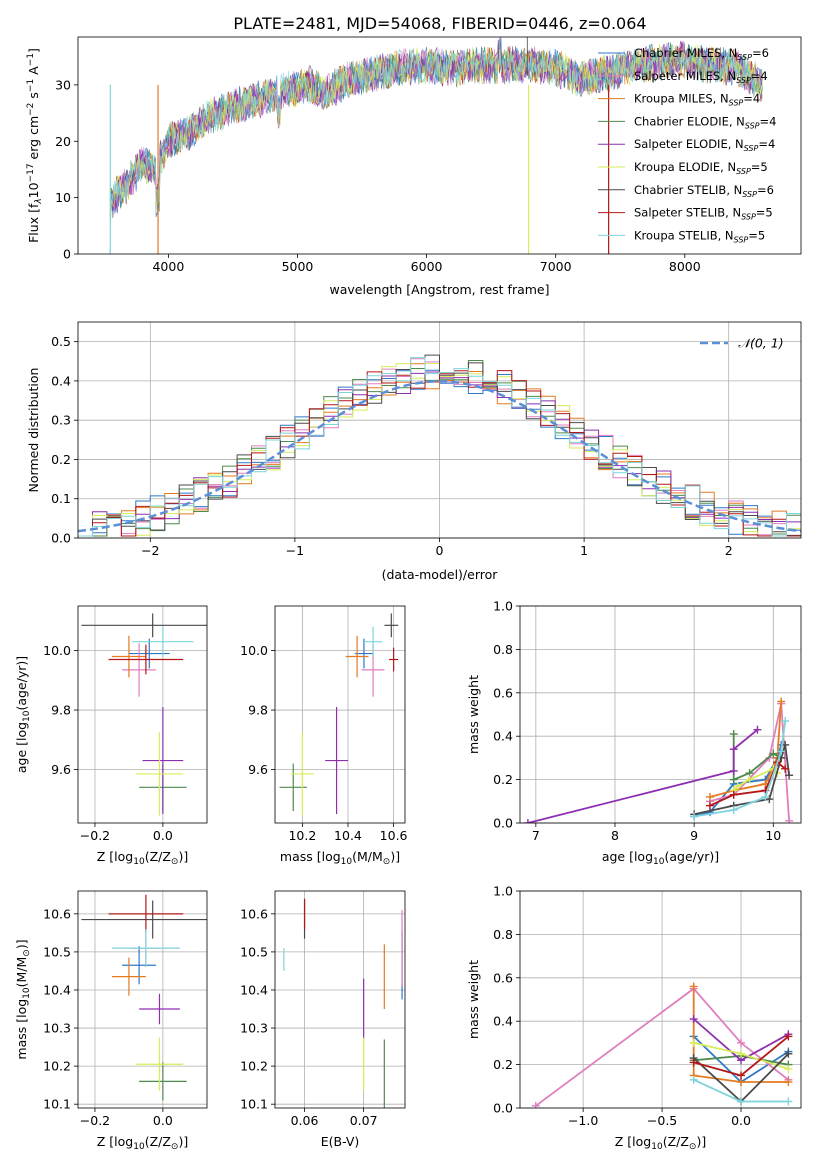 This screenshot has height=1170, width=819. I want to click on legend-entry-salpeter-stelib: Salpeter STELIB, NSSP=5, so click(703, 214).